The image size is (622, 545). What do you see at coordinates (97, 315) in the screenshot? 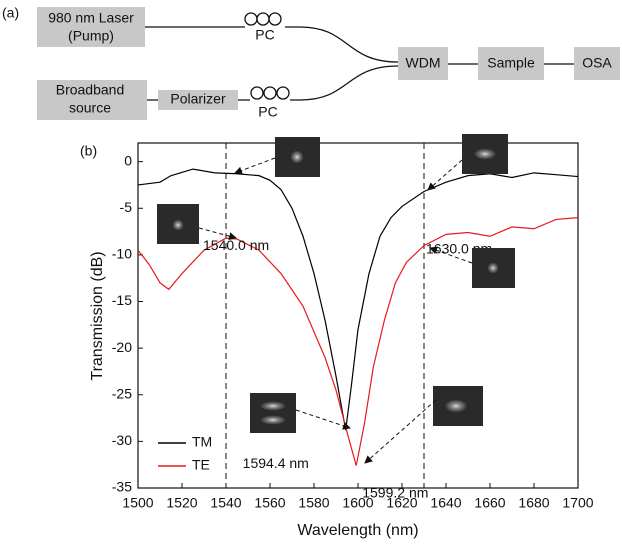
I see `y-axis-title: Transmission (dB)` at bounding box center [97, 315].